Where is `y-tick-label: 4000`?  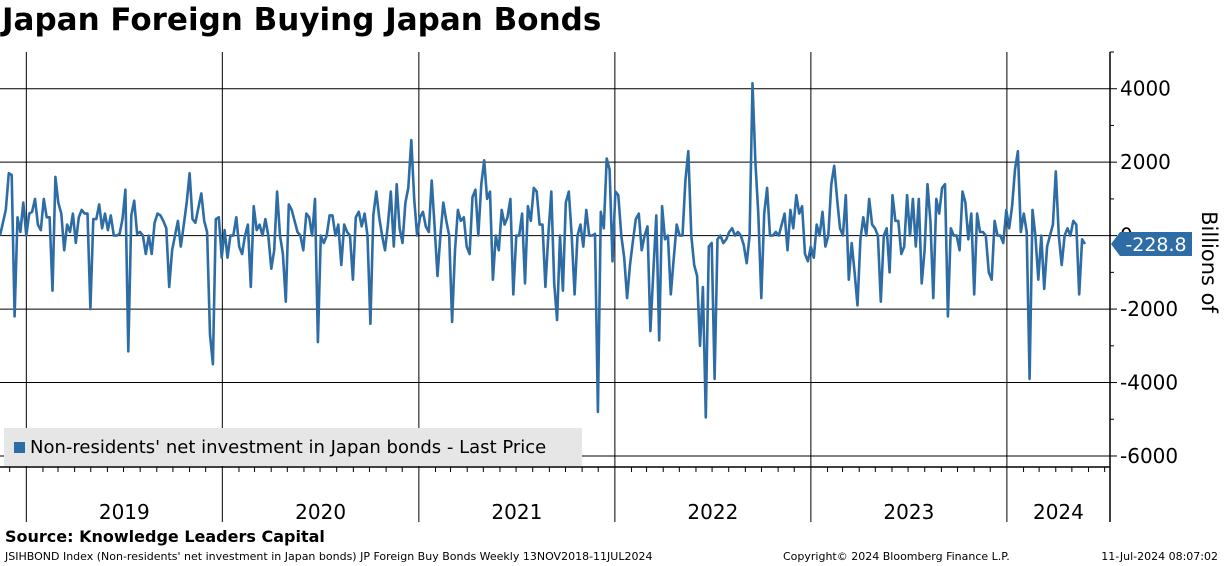
y-tick-label: 4000 is located at coordinates (1145, 89).